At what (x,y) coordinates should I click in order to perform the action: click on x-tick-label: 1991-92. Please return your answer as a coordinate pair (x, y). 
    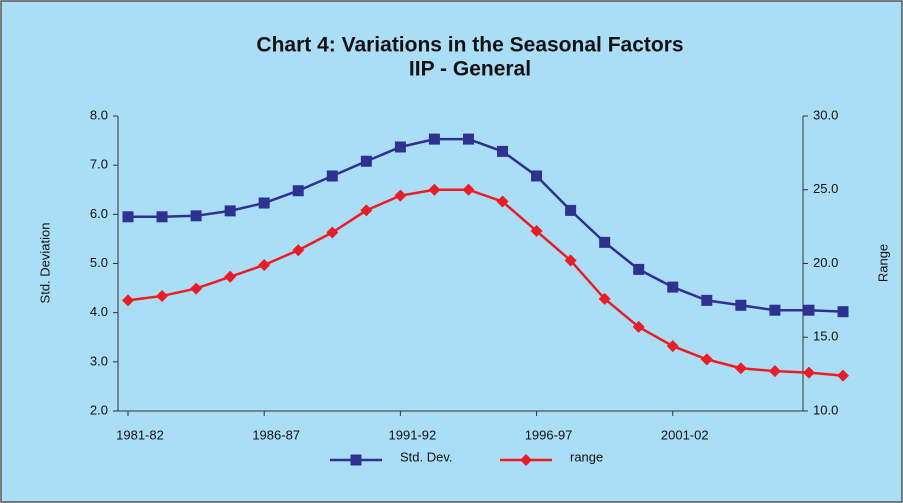
    Looking at the image, I should click on (413, 434).